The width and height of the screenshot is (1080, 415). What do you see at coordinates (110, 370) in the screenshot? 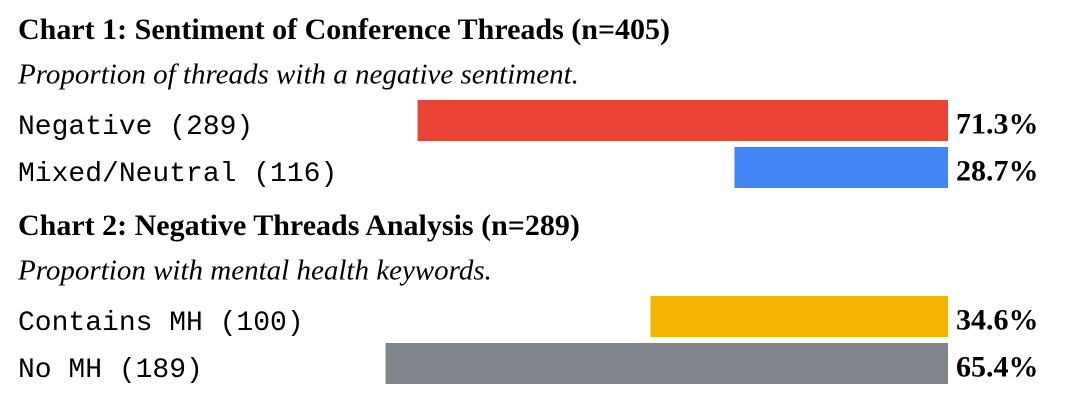
I see `category-label: No MH (189)` at bounding box center [110, 370].